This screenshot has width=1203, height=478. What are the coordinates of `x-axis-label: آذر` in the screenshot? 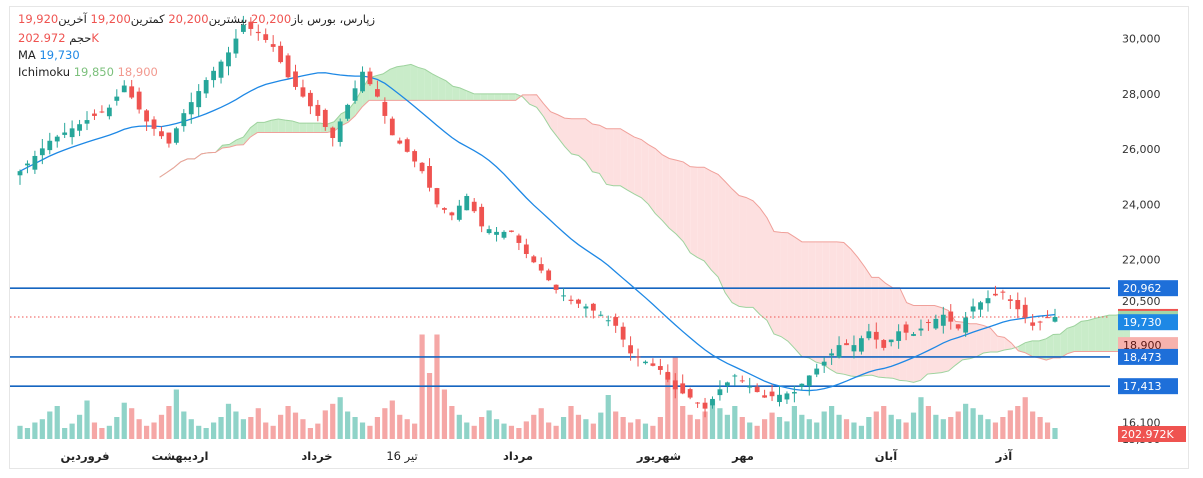 It's located at (1004, 456).